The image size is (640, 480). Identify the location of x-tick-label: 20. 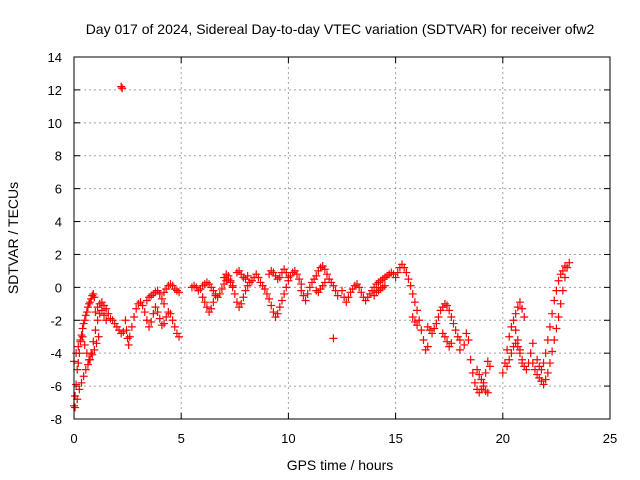
(503, 438).